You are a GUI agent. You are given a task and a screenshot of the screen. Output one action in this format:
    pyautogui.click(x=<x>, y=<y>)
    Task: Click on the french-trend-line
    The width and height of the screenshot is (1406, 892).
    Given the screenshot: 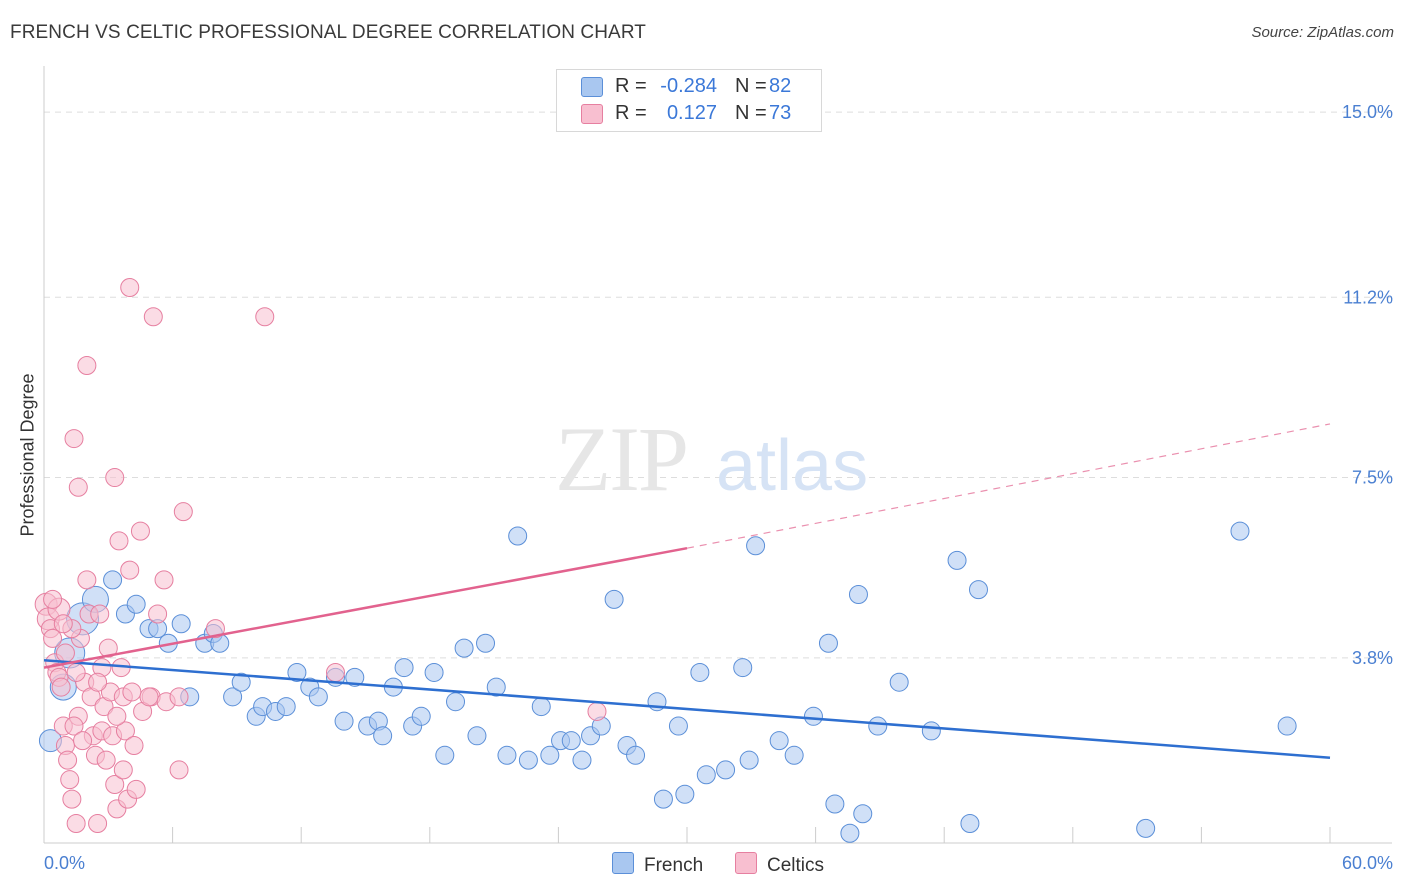 What is the action you would take?
    pyautogui.click(x=687, y=709)
    